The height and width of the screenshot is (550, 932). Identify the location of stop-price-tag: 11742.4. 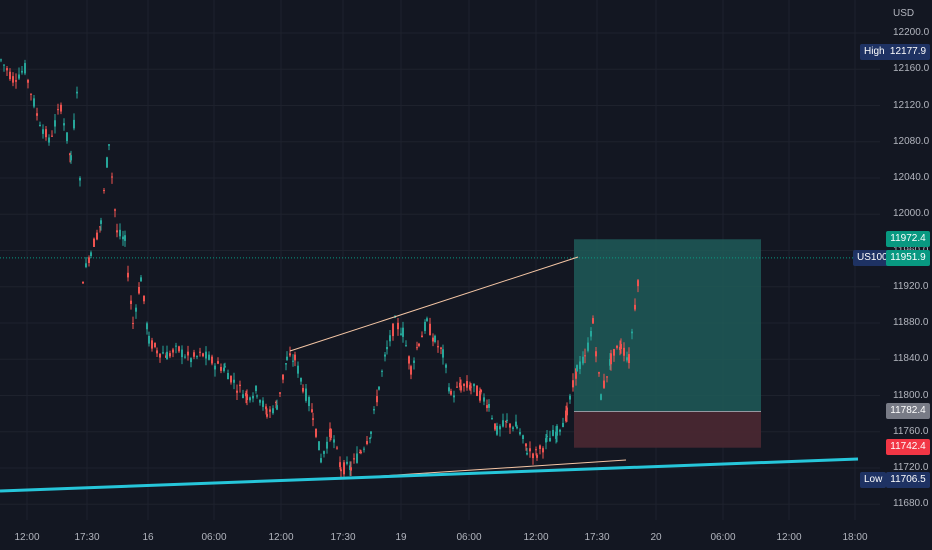
(908, 447).